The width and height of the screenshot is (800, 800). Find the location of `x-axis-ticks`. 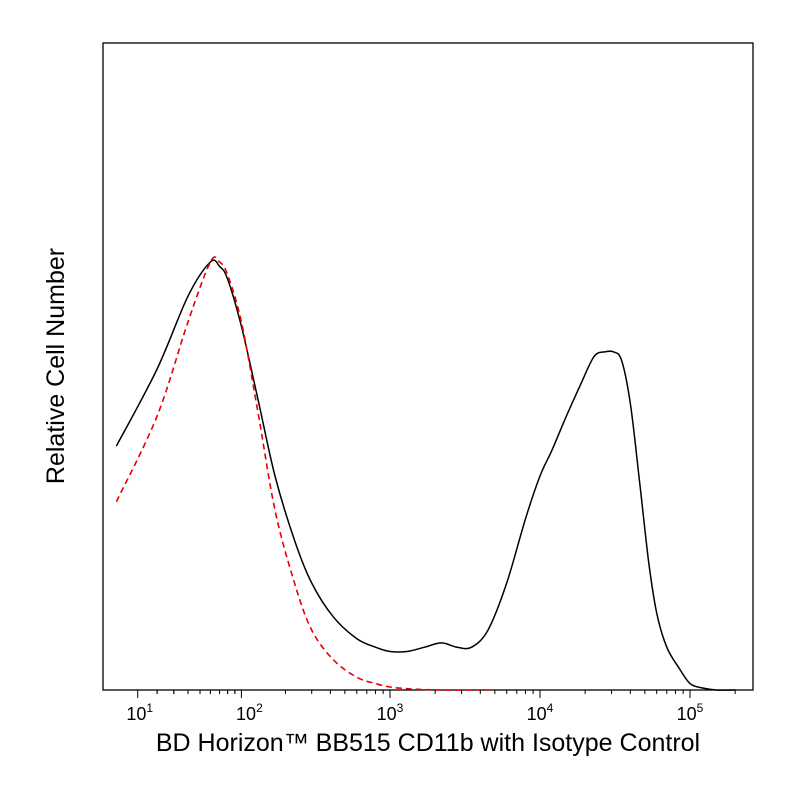

x-axis-ticks is located at coordinates (436, 694).